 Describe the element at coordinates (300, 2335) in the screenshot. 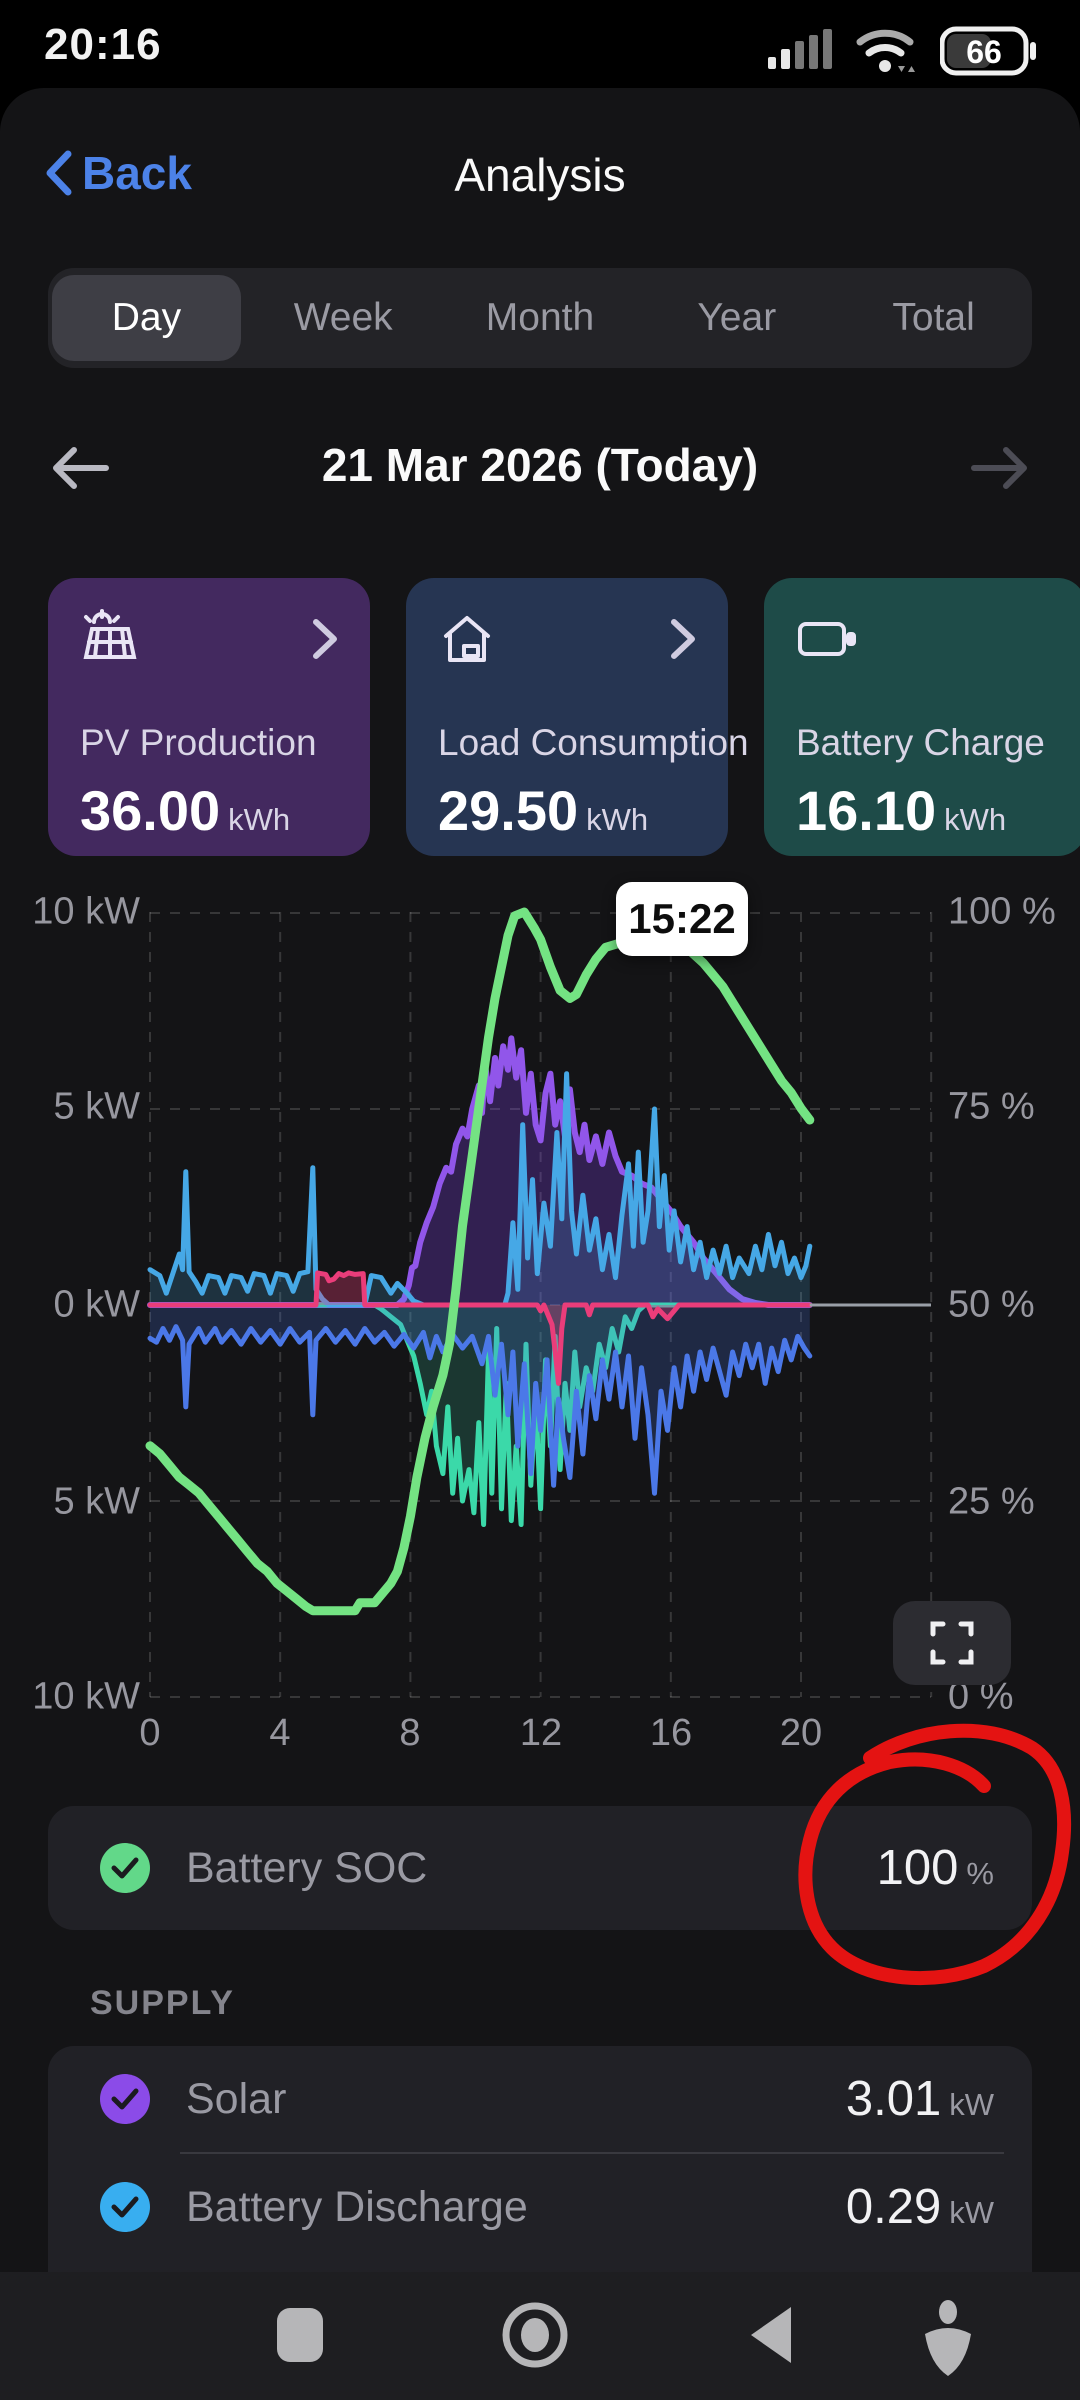

I see `recents-icon` at that location.